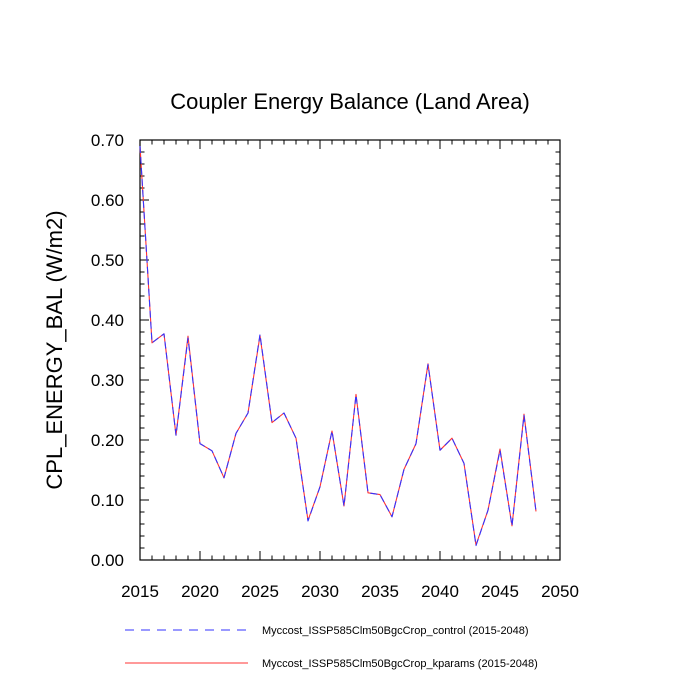 The height and width of the screenshot is (700, 700). Describe the element at coordinates (54, 349) in the screenshot. I see `y-axis-label: CPL_ENERGY_BAL (W/m2)` at that location.